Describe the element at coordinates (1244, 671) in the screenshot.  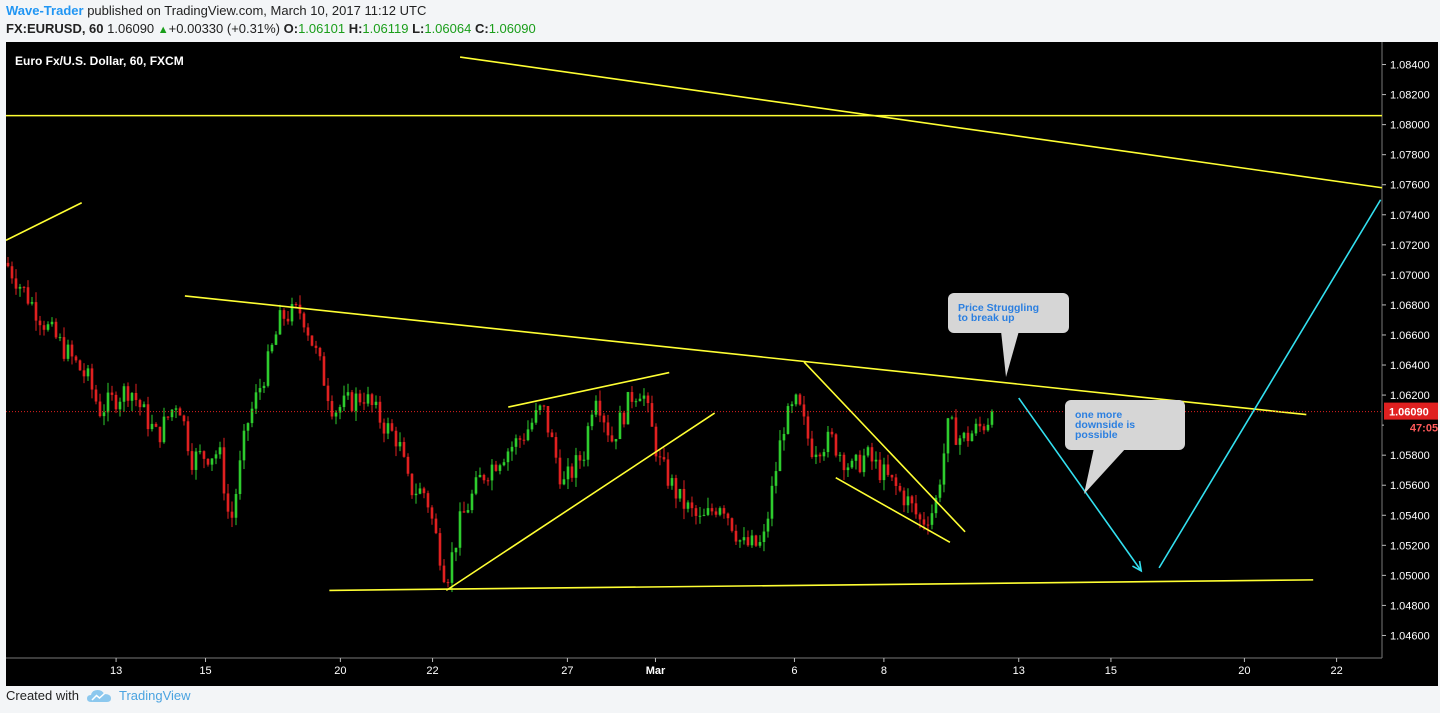
I see `x-tick-label: 20` at that location.